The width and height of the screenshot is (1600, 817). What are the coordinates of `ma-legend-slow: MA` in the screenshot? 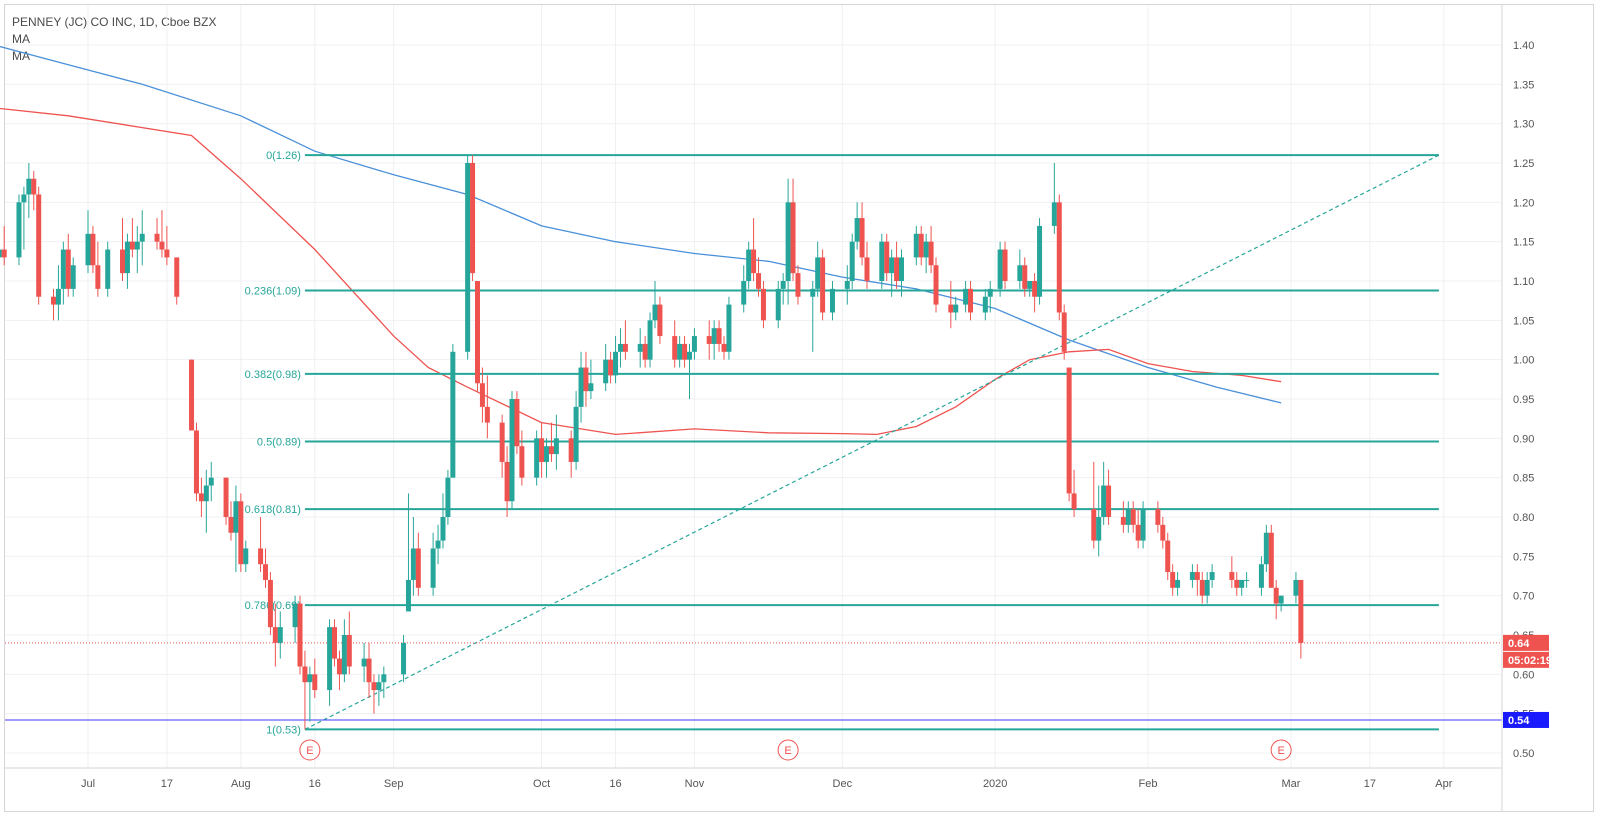 It's located at (21, 56).